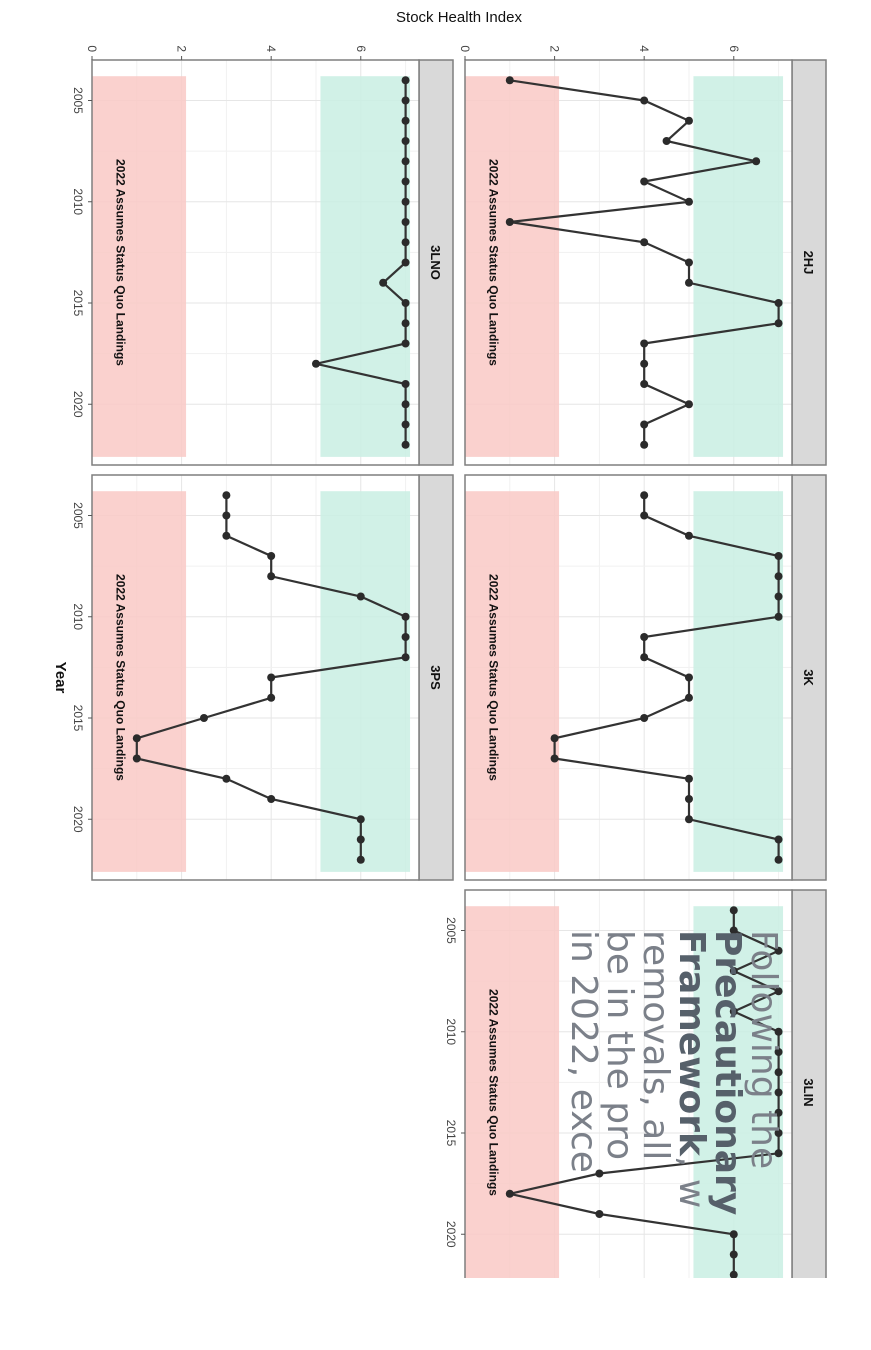  Describe the element at coordinates (139, 266) in the screenshot. I see `critical-band-3lno` at that location.